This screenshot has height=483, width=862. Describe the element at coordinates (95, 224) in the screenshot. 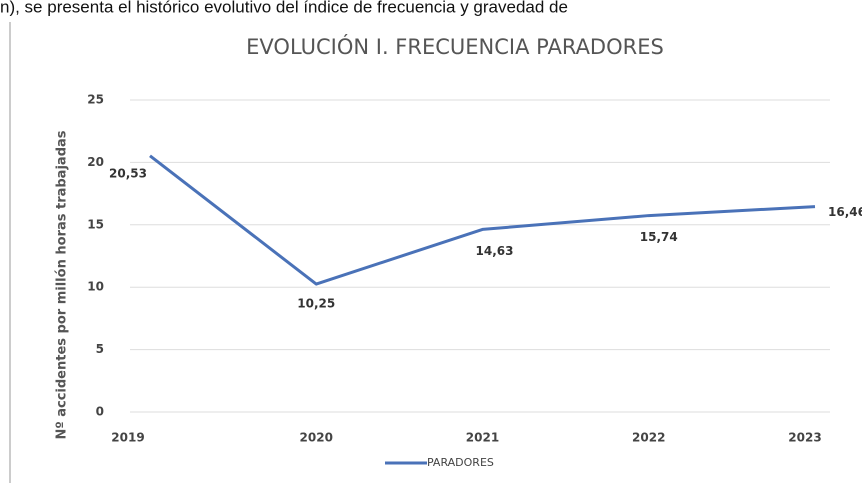

I see `y-tick-label: 15` at that location.